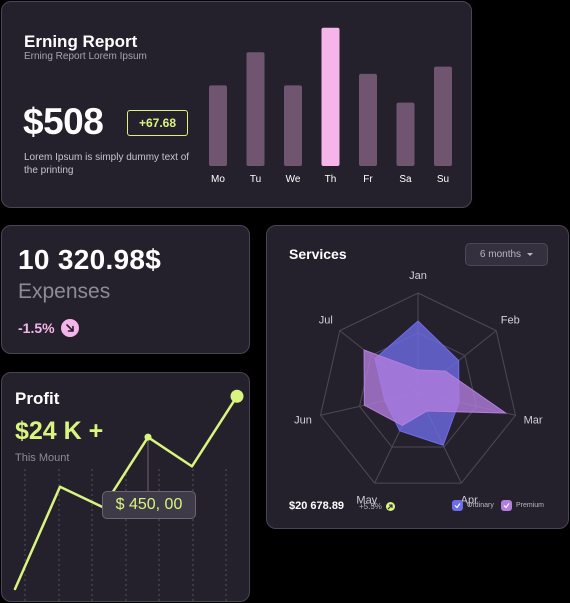  Describe the element at coordinates (42, 458) in the screenshot. I see `profit-subtitle: This Mount` at that location.